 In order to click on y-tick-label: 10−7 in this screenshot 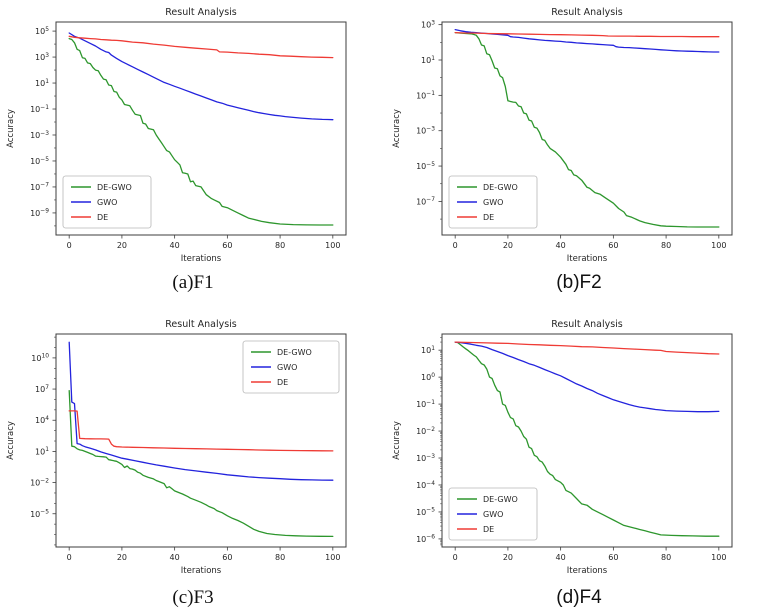, I will do `click(425, 201)`.